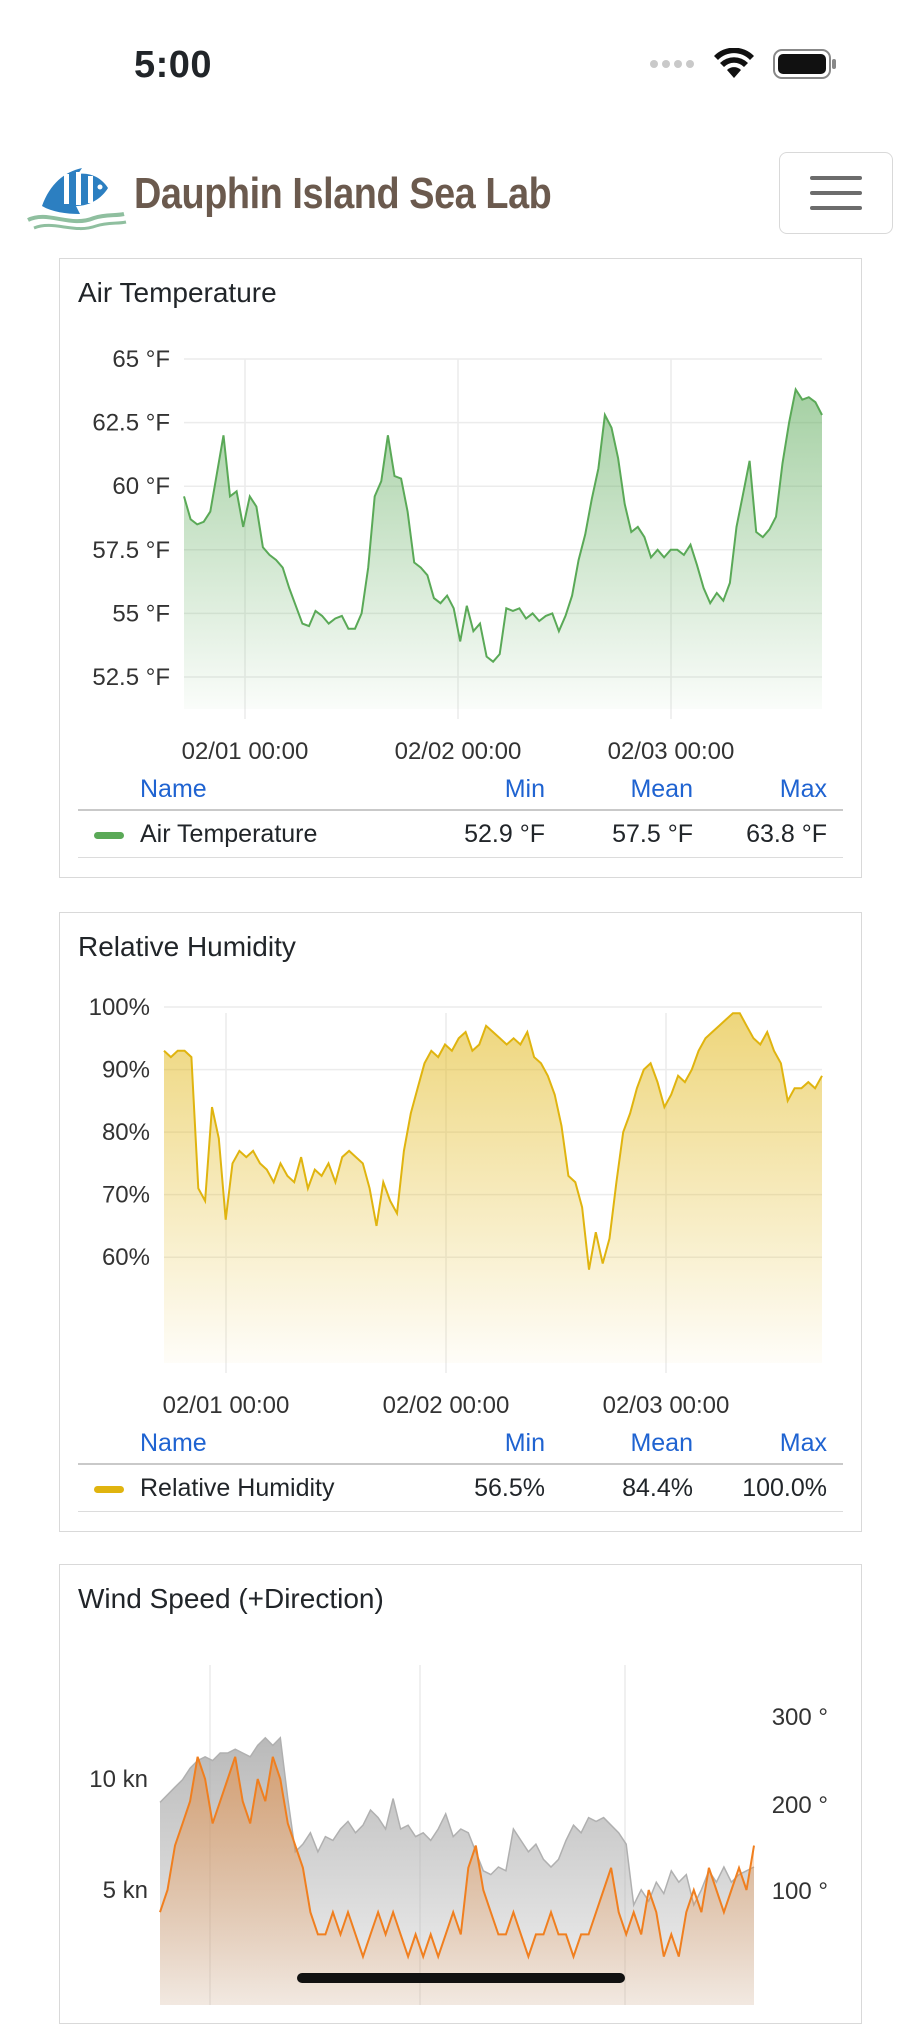  I want to click on card-title: Wind Speed (+Direction), so click(231, 1598).